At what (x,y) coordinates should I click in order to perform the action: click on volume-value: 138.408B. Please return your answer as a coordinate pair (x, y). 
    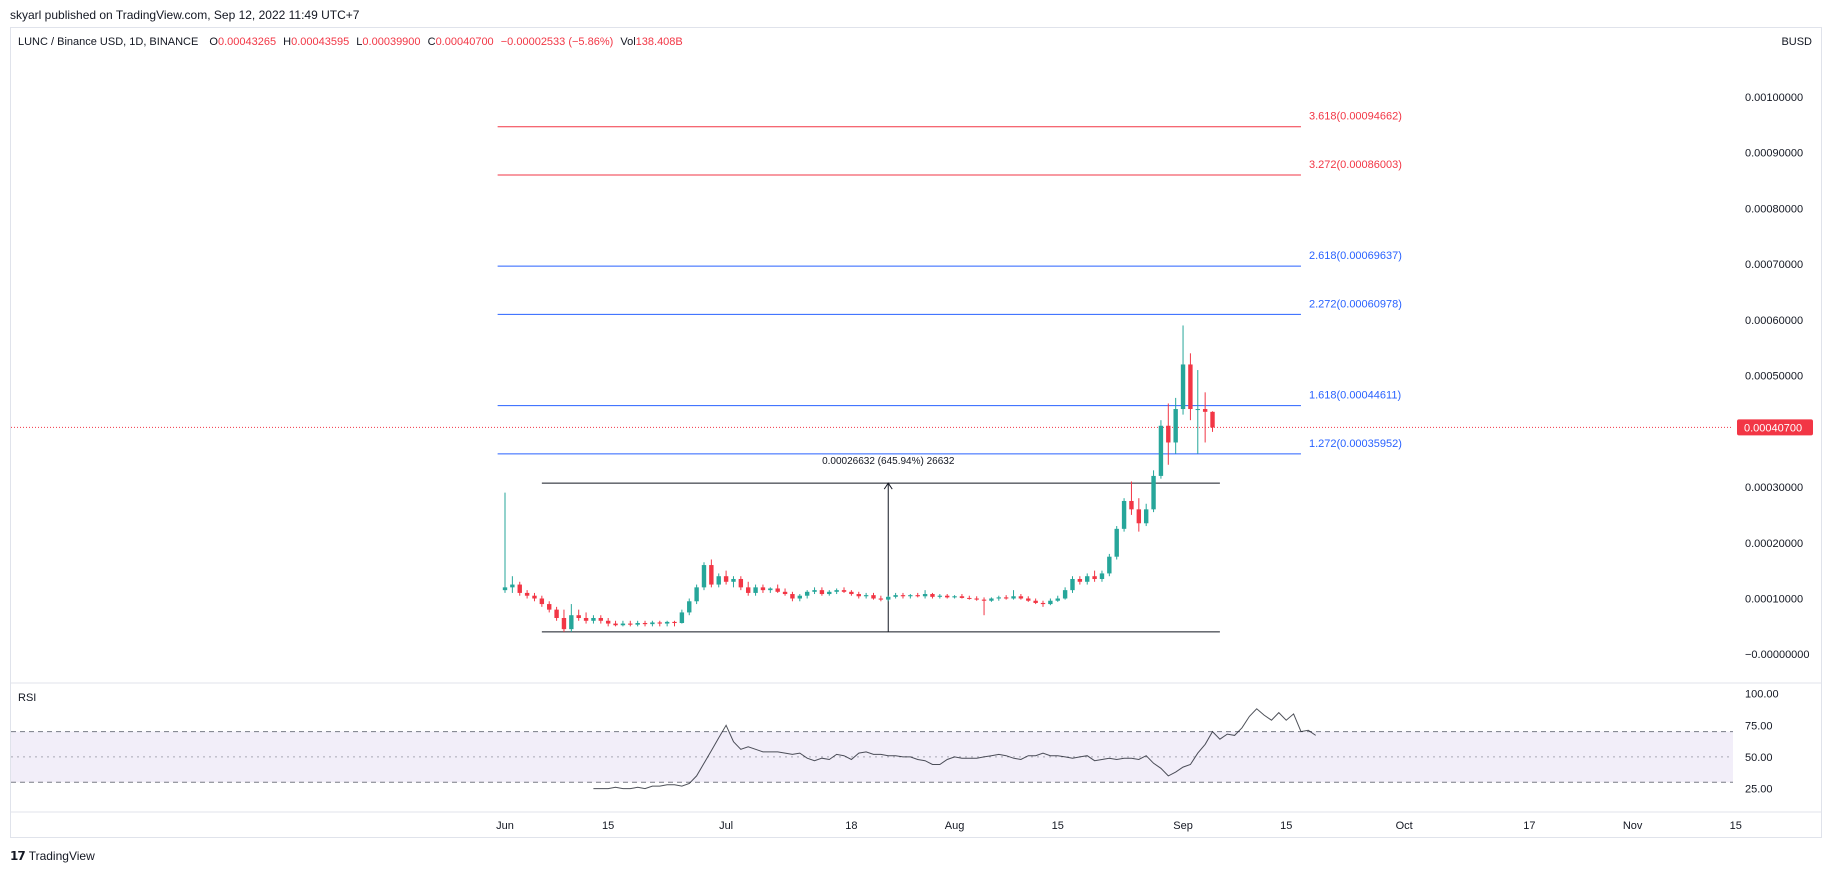
    Looking at the image, I should click on (659, 42).